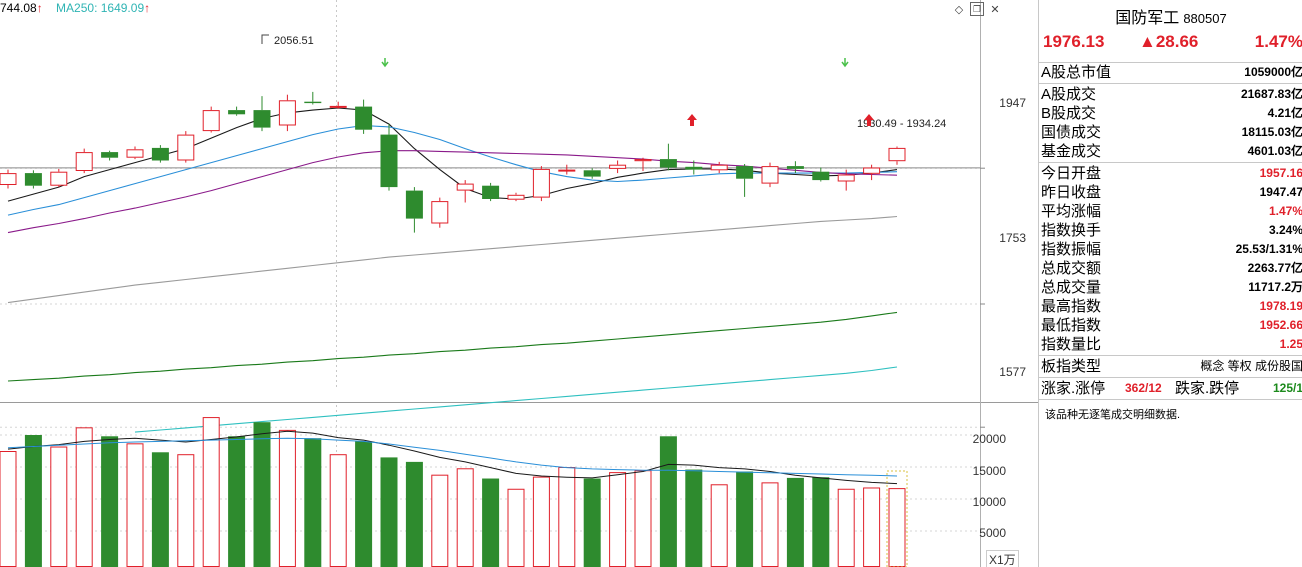  I want to click on info-row-value: 3.24%, so click(1285, 230).